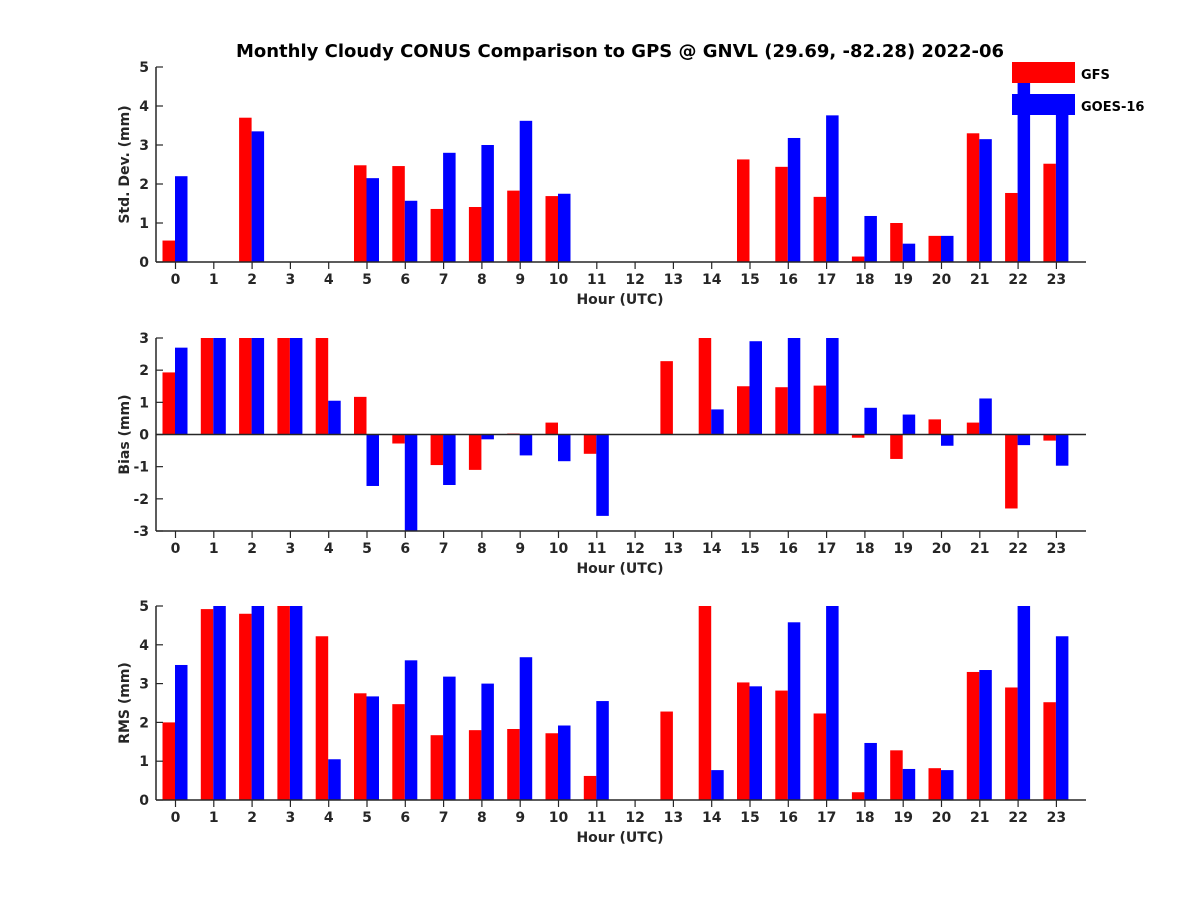 The width and height of the screenshot is (1200, 900). I want to click on x-tick-label: 7, so click(444, 280).